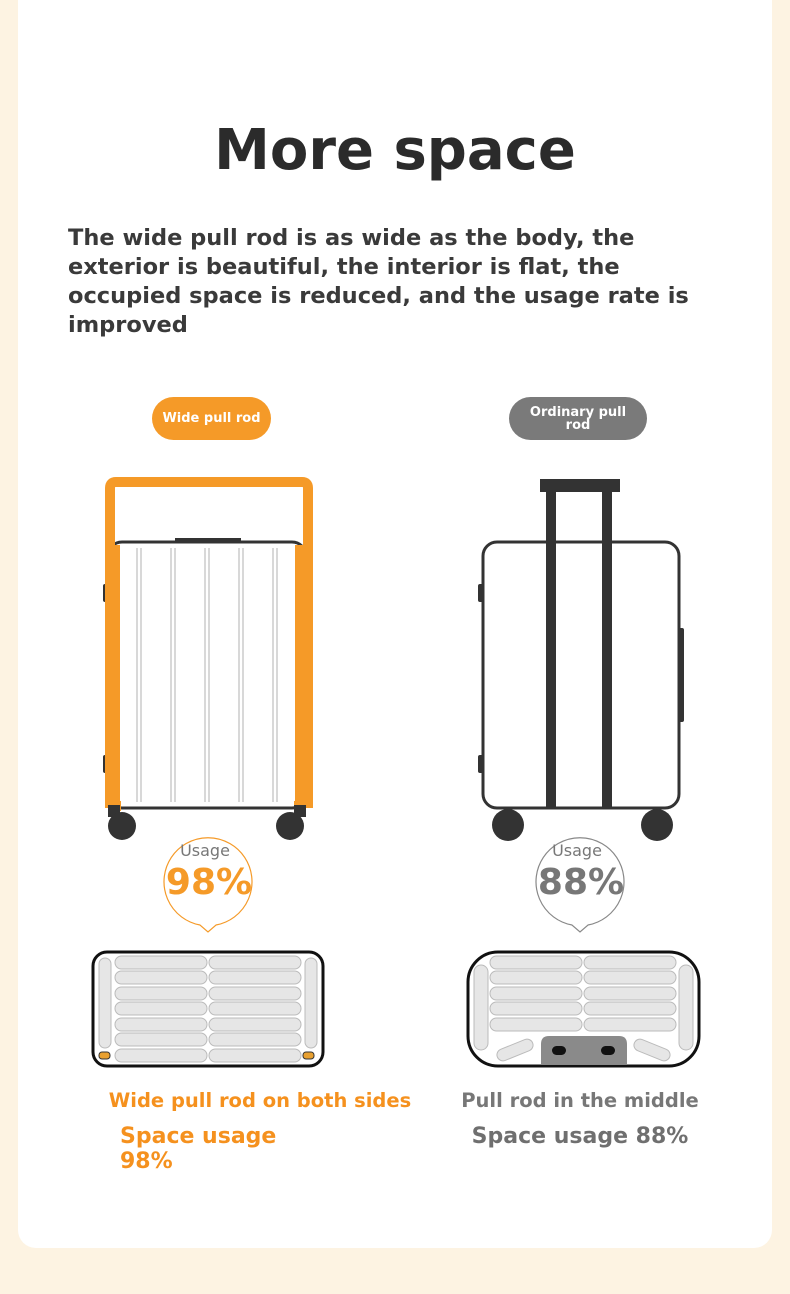  I want to click on ordinary-pull-rod-badge: Ordinary pull rod, so click(578, 418).